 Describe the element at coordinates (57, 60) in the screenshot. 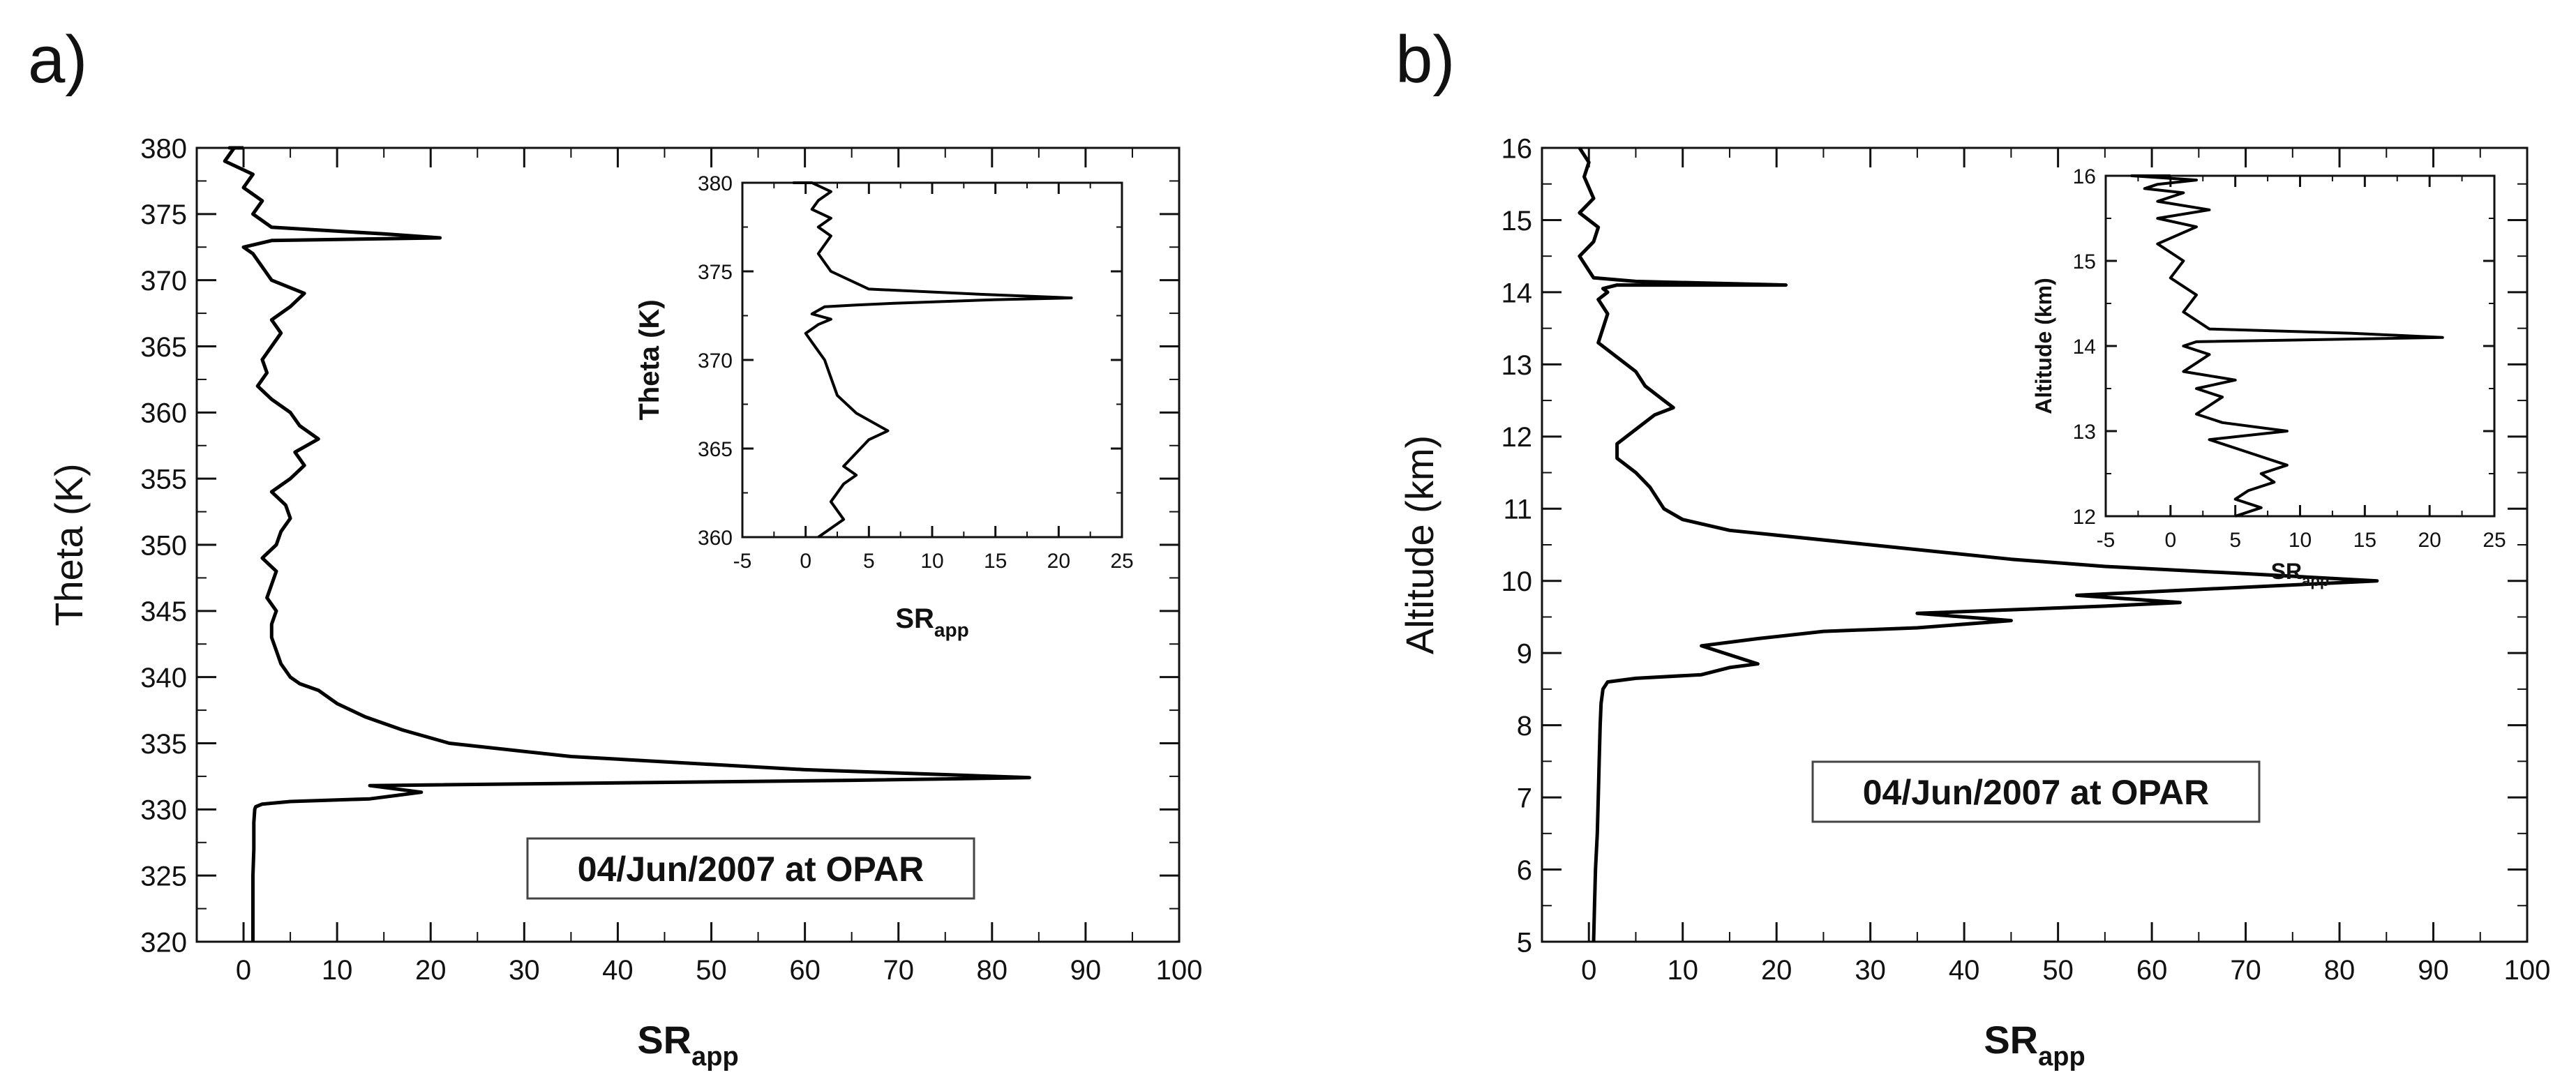

I see `panel-a-label: a)` at that location.